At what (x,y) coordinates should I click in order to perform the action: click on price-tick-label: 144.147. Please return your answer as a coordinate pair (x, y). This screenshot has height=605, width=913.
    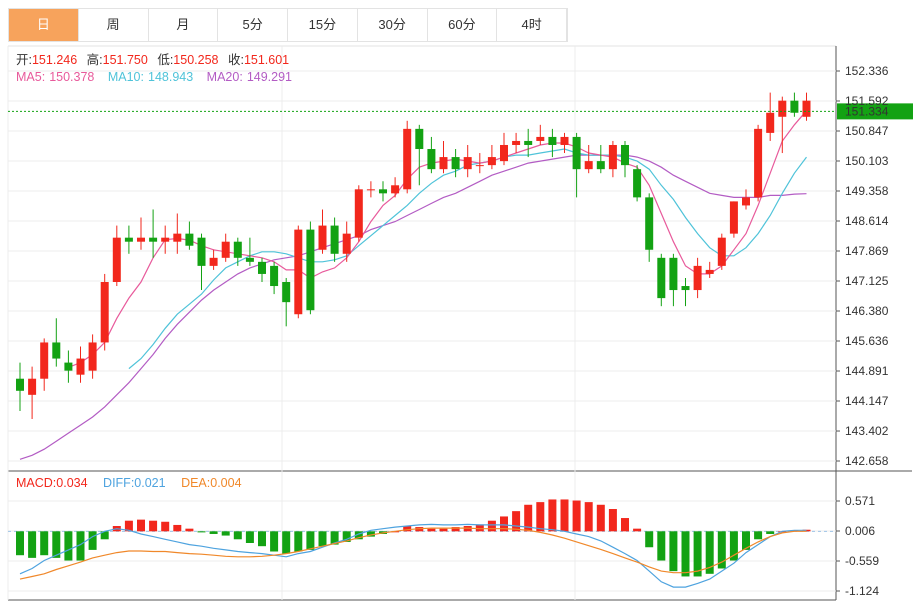
    Looking at the image, I should click on (867, 401).